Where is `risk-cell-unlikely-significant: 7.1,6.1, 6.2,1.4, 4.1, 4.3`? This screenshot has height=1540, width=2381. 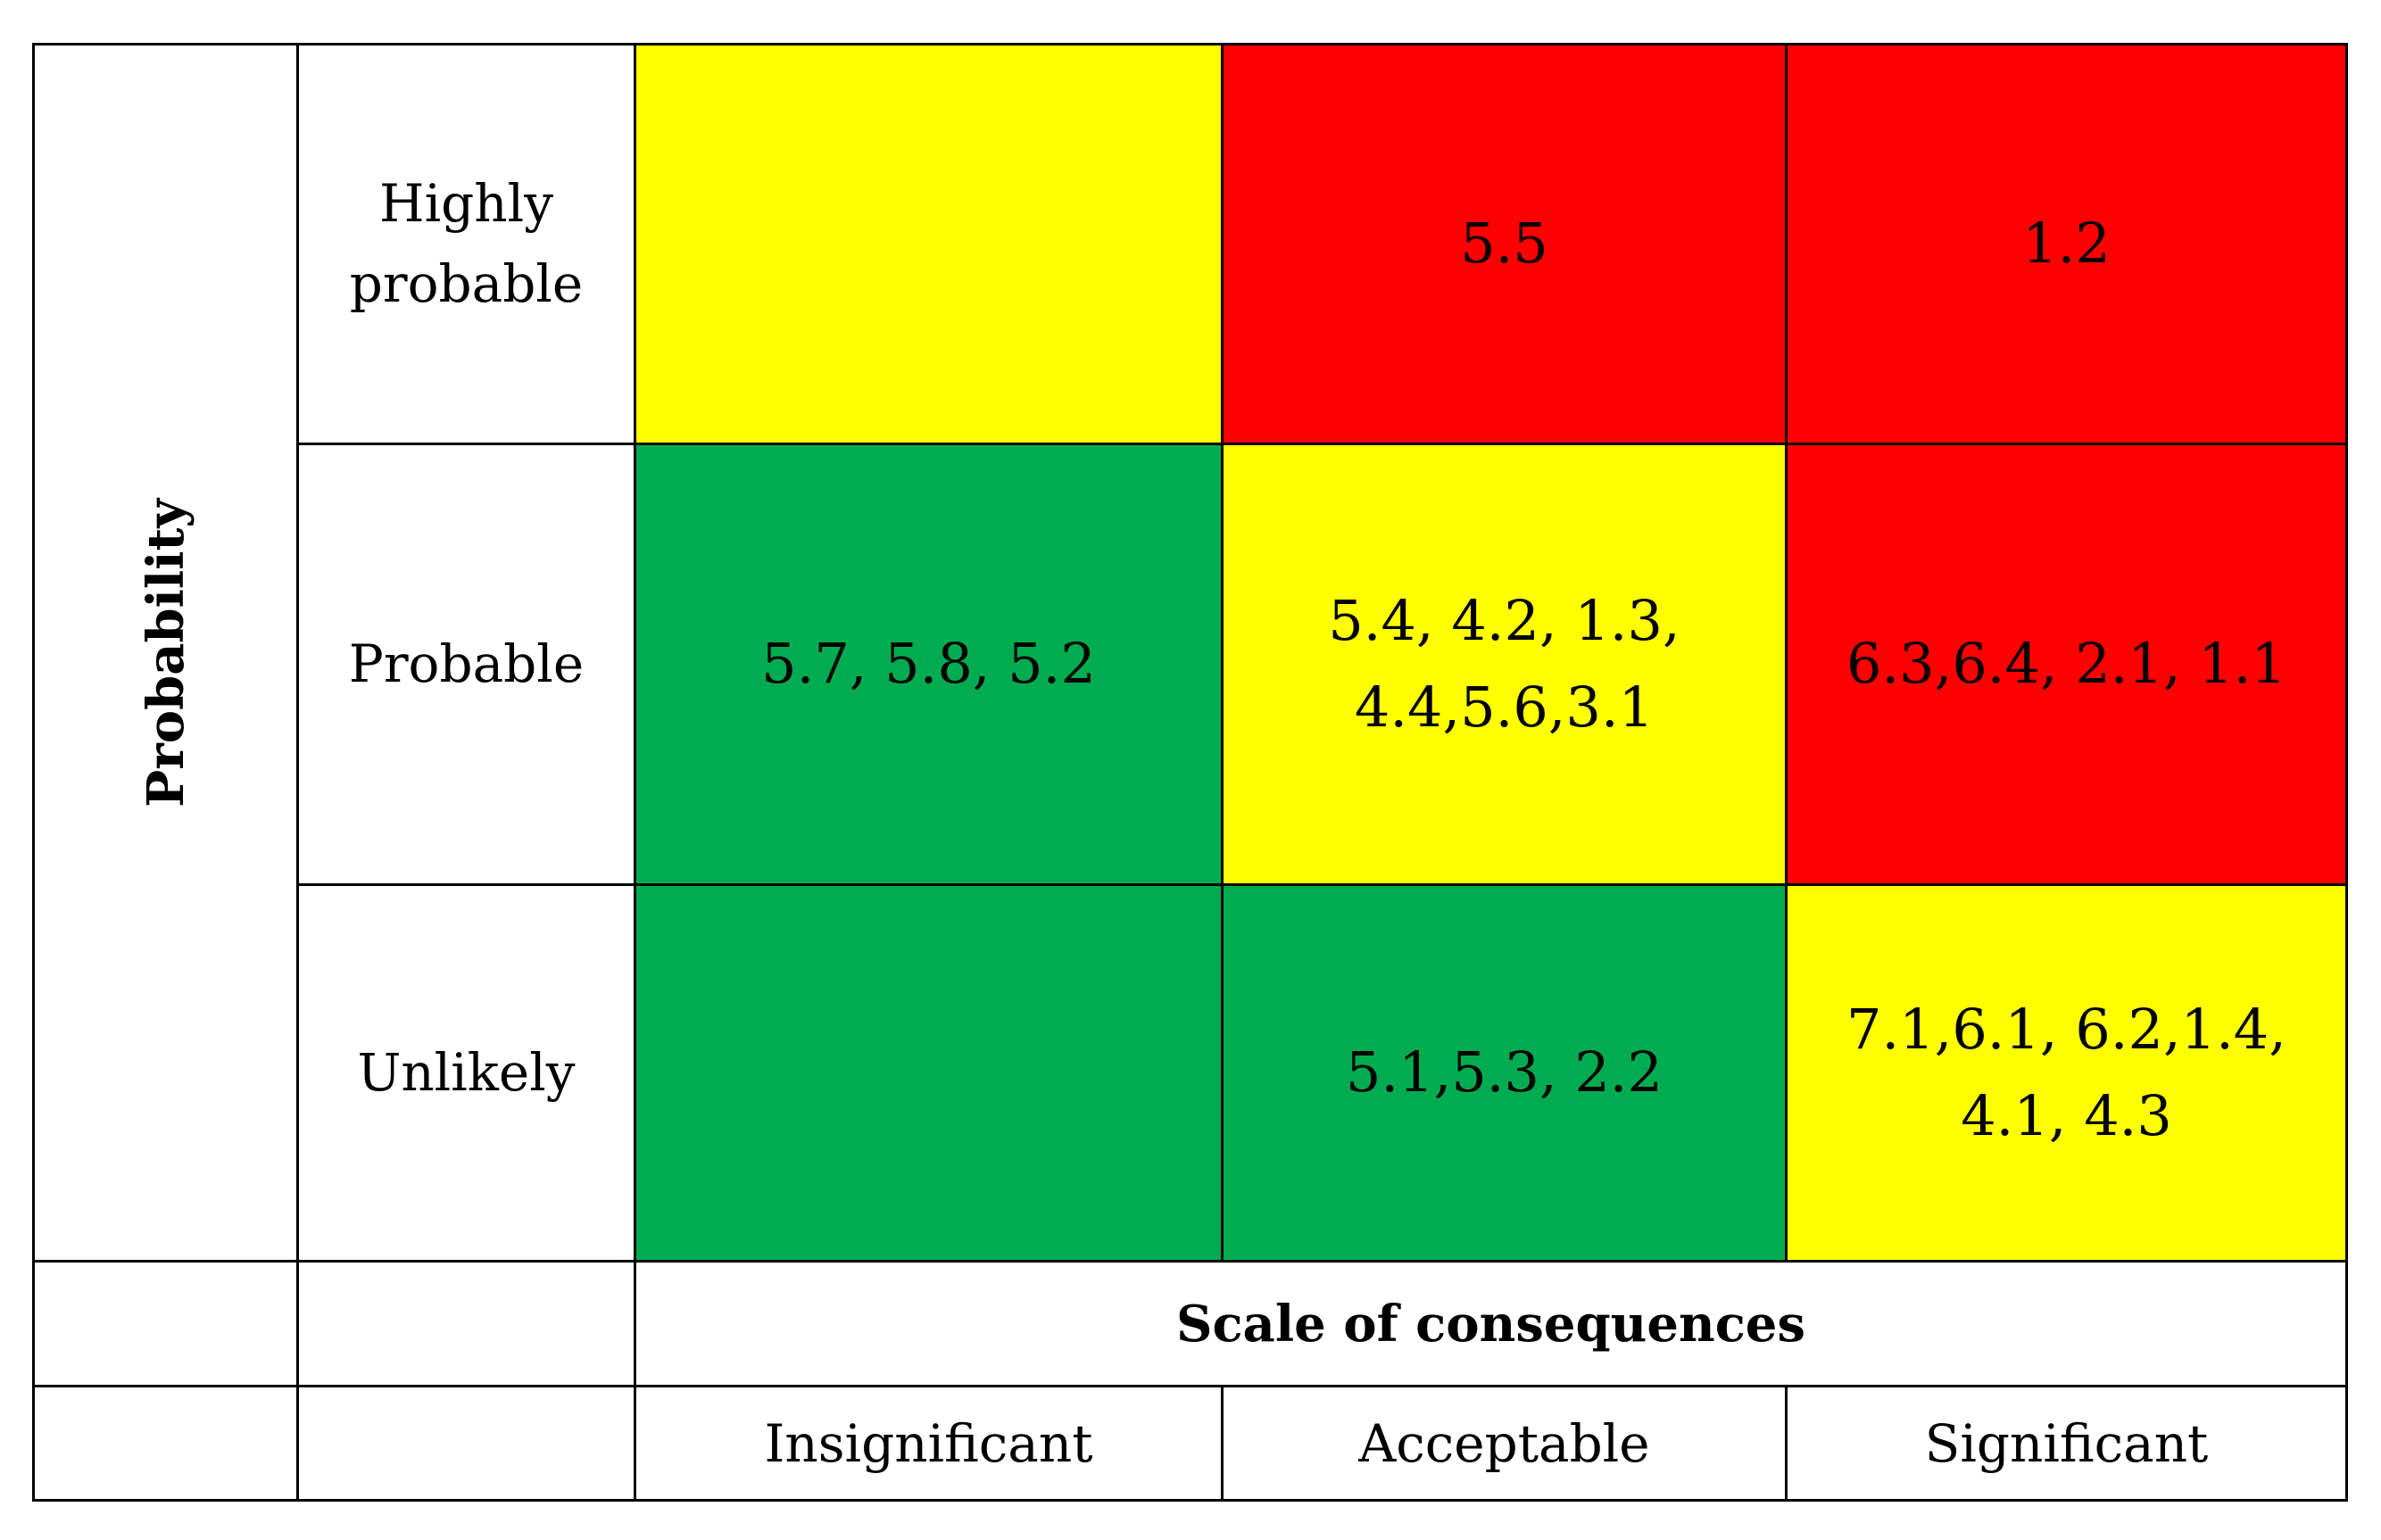
risk-cell-unlikely-significant: 7.1,6.1, 6.2,1.4, 4.1, 4.3 is located at coordinates (2066, 1073).